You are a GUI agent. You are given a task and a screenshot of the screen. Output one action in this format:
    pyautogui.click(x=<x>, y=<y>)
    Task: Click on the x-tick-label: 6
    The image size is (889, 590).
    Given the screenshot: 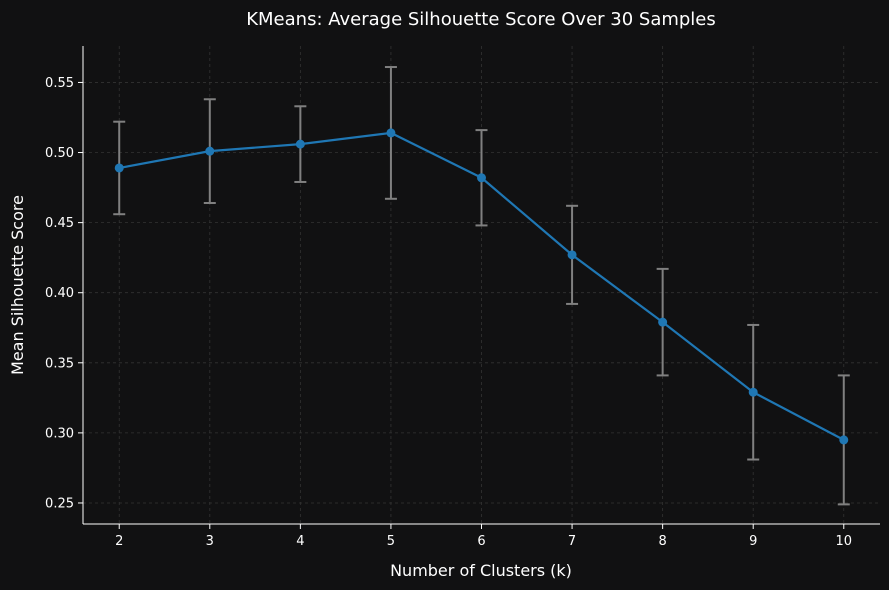 What is the action you would take?
    pyautogui.click(x=481, y=541)
    